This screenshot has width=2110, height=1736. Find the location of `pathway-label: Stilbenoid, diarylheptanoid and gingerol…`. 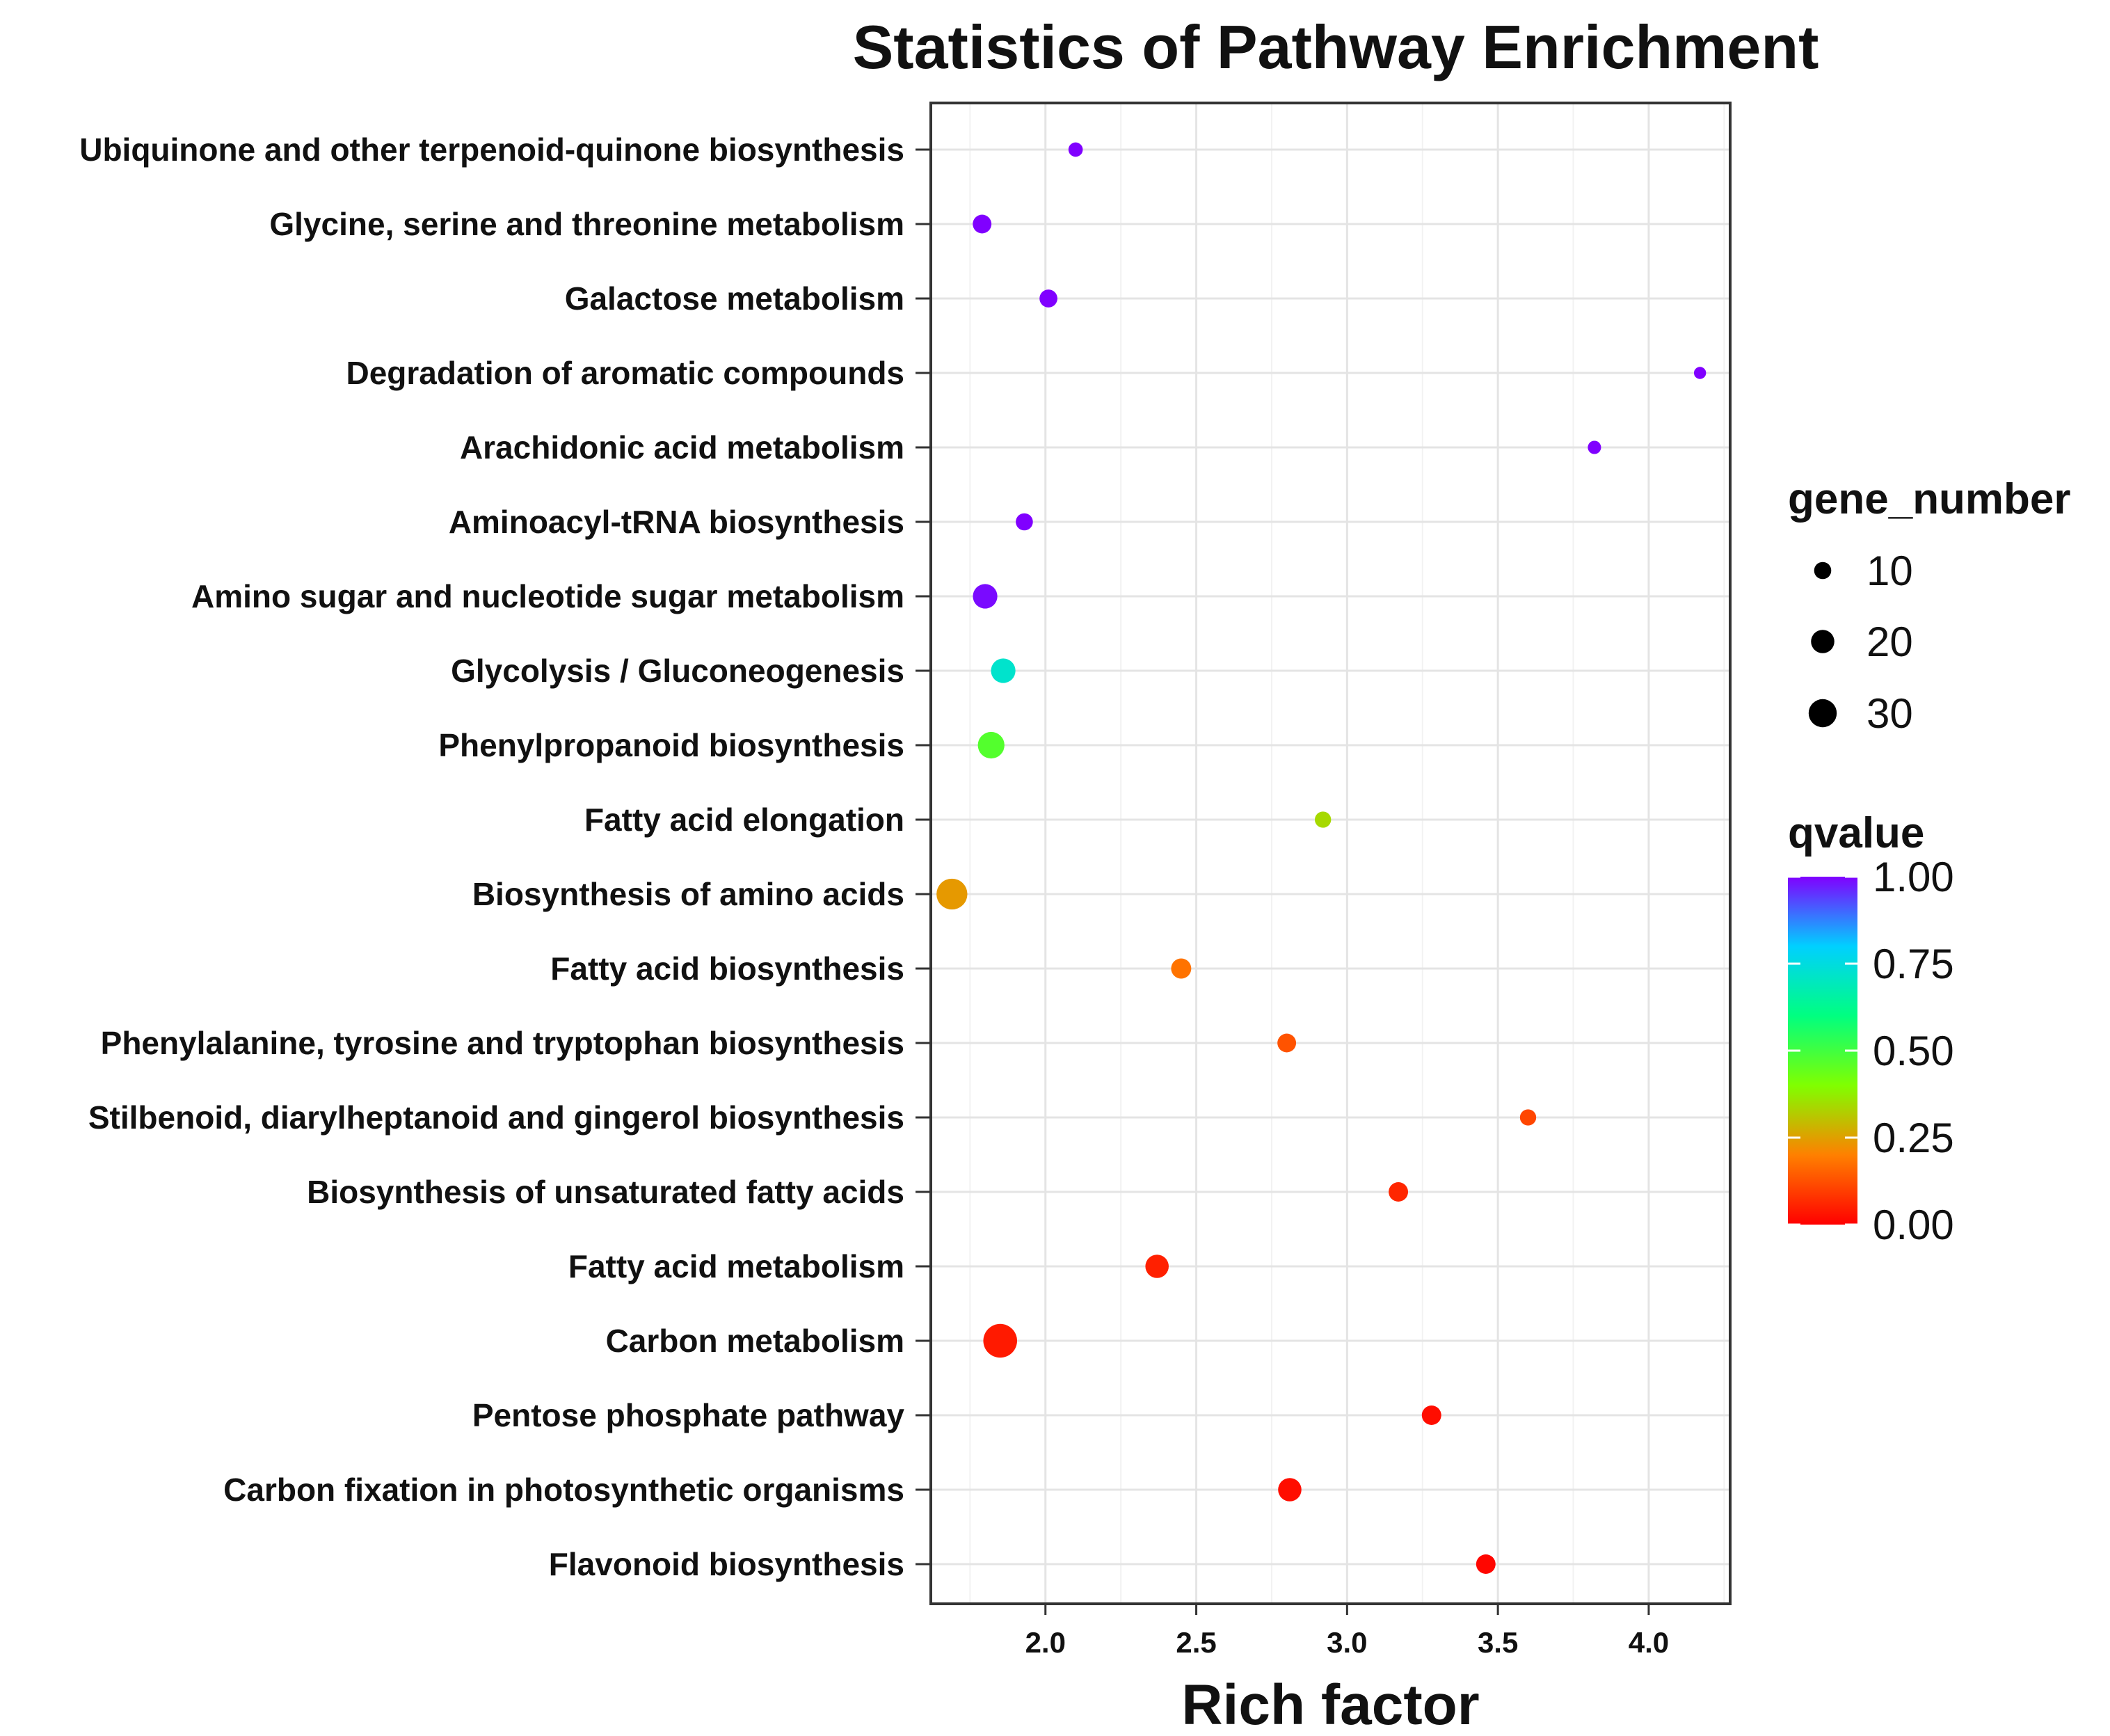

pathway-label: Stilbenoid, diarylheptanoid and gingerol… is located at coordinates (496, 1118).